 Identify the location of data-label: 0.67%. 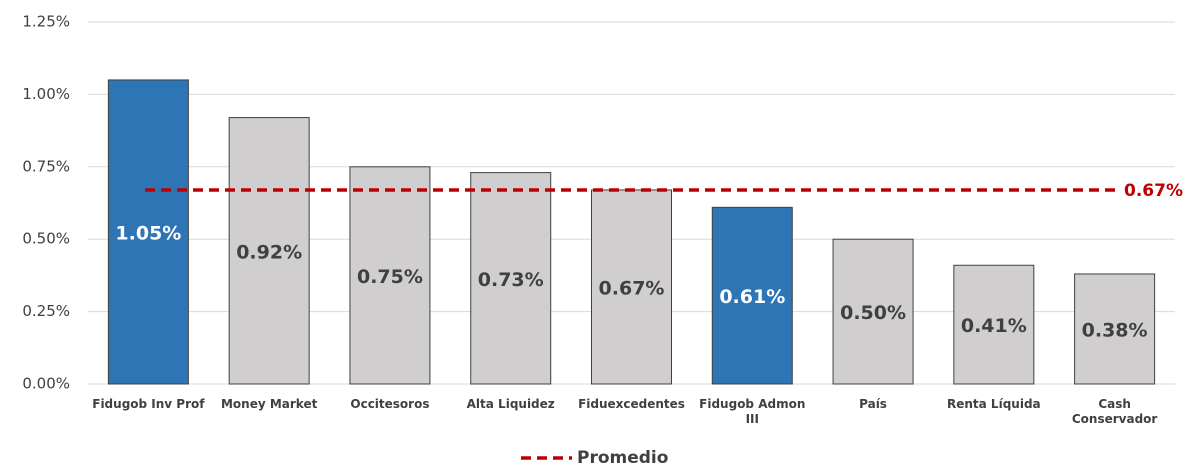
(632, 288).